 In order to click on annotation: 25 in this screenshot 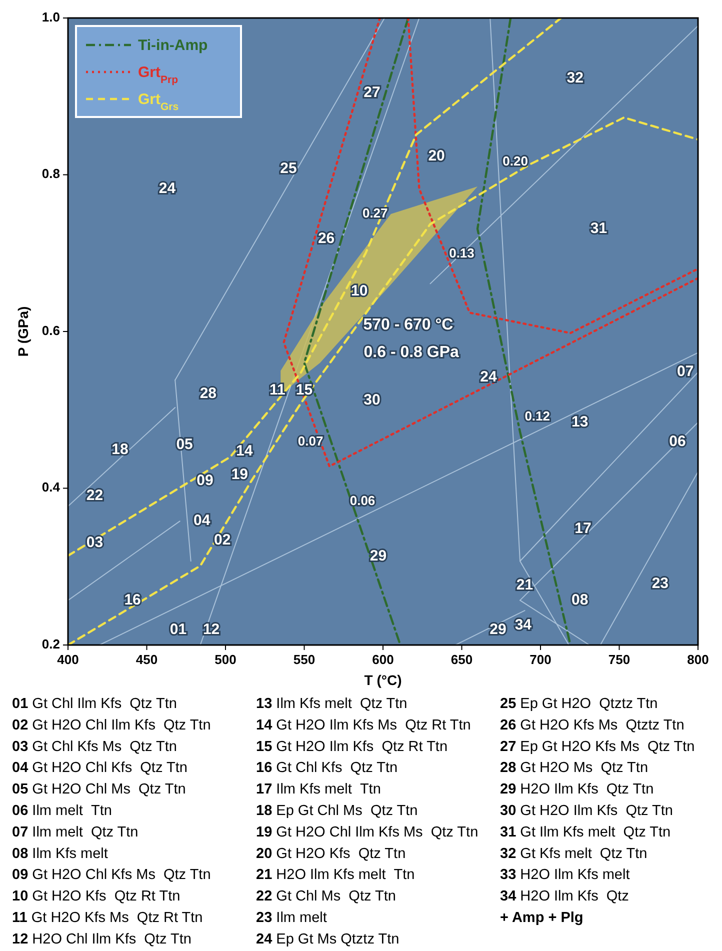, I will do `click(288, 169)`.